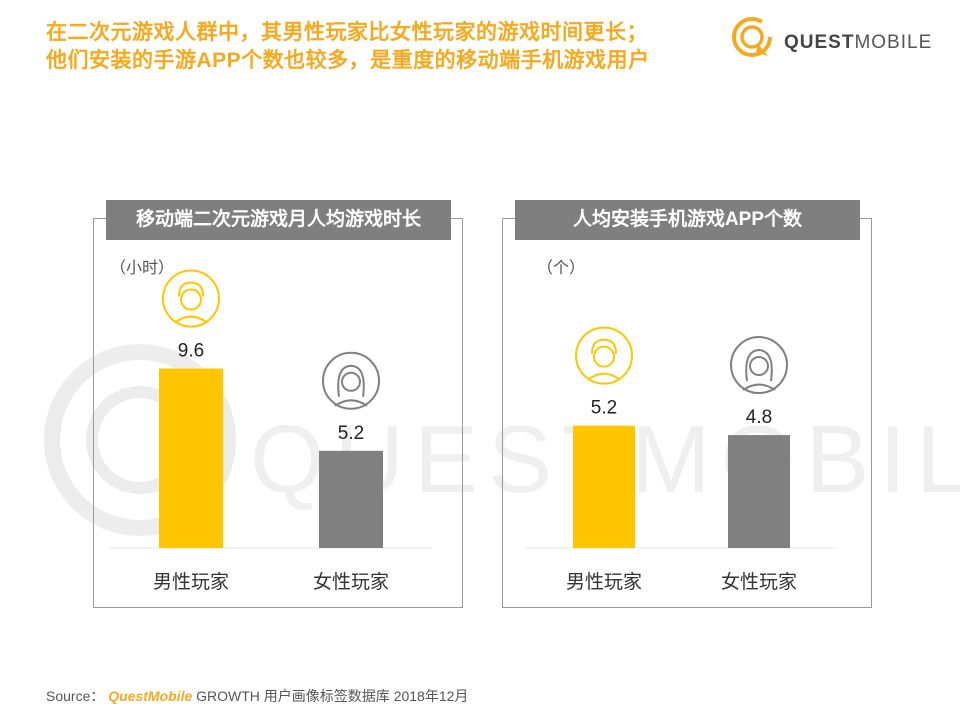  I want to click on questmobile-logo-icon, so click(752, 37).